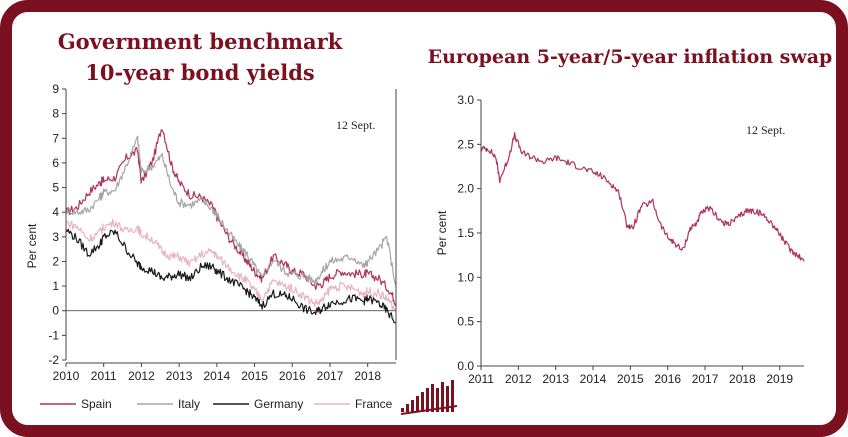  What do you see at coordinates (465, 144) in the screenshot?
I see `y-tick-label: 2.5` at bounding box center [465, 144].